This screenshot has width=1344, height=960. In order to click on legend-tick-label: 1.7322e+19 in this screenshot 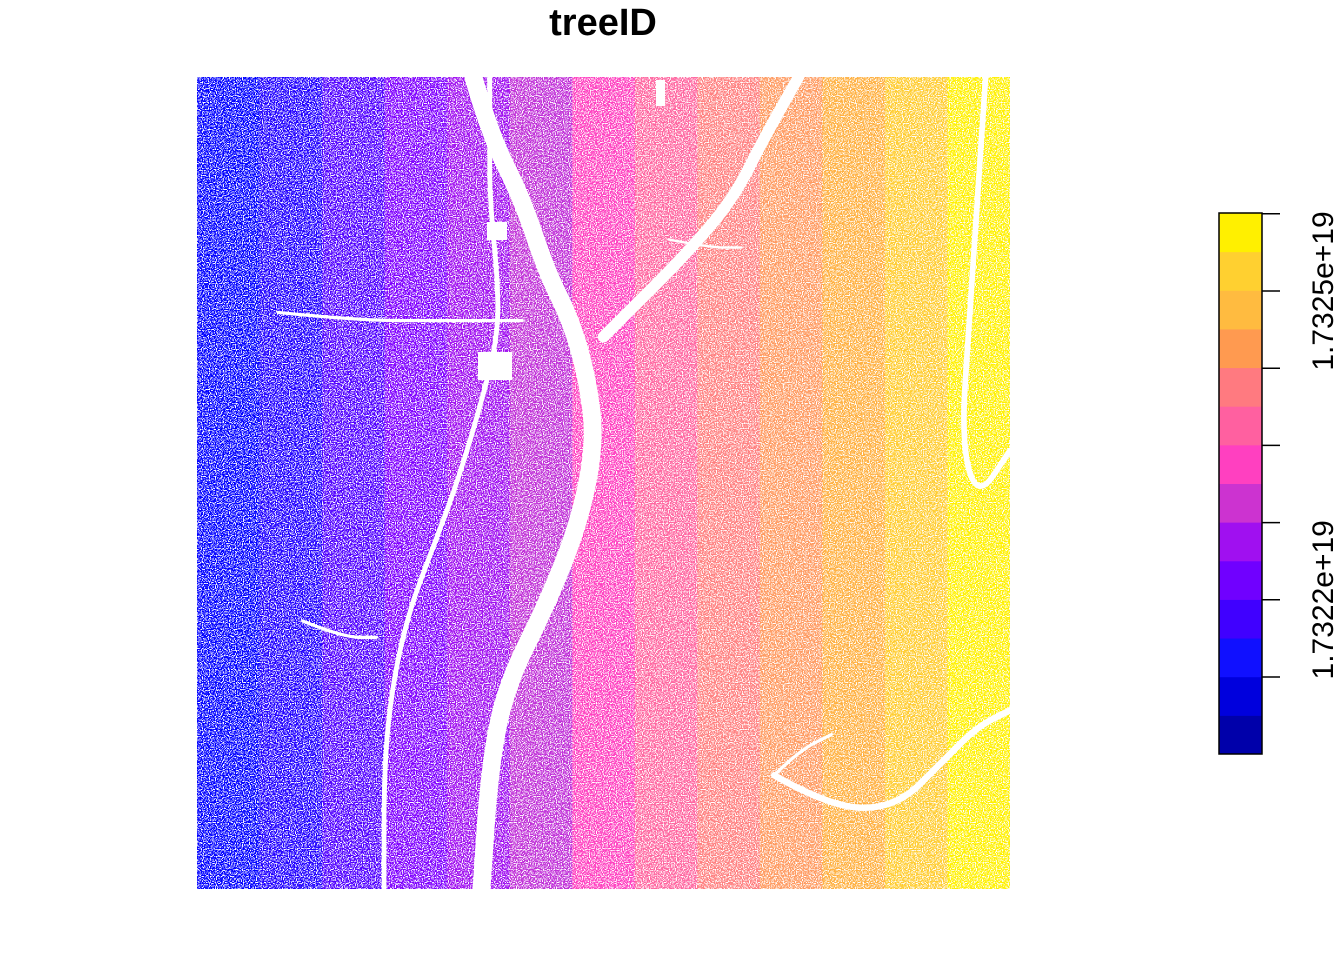, I will do `click(1323, 599)`.